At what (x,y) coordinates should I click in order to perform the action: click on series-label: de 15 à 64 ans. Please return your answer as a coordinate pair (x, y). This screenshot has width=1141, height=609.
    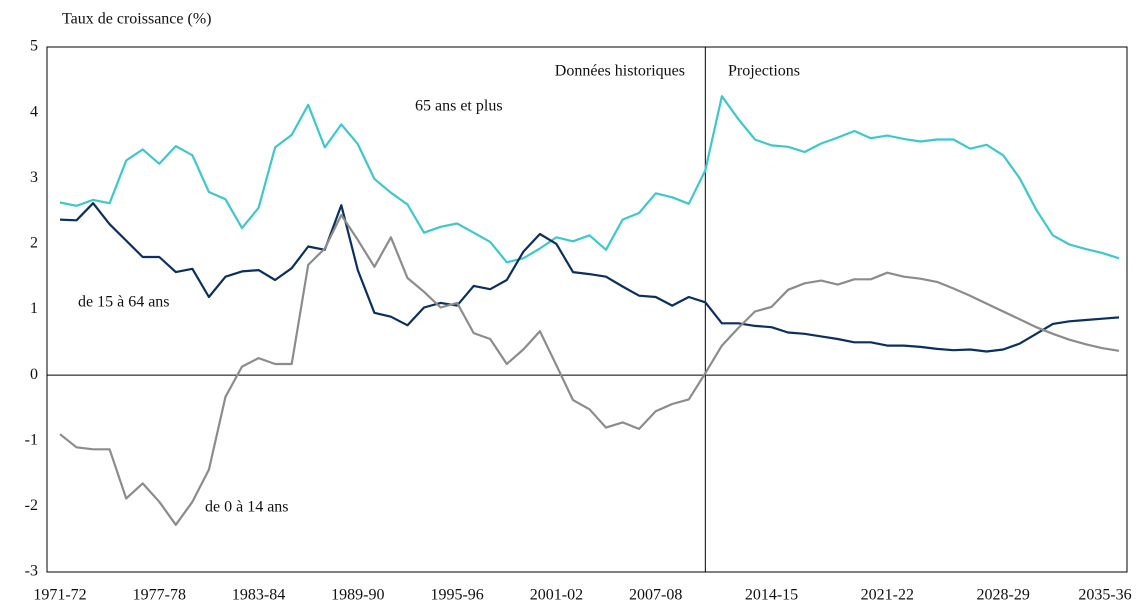
    Looking at the image, I should click on (124, 302).